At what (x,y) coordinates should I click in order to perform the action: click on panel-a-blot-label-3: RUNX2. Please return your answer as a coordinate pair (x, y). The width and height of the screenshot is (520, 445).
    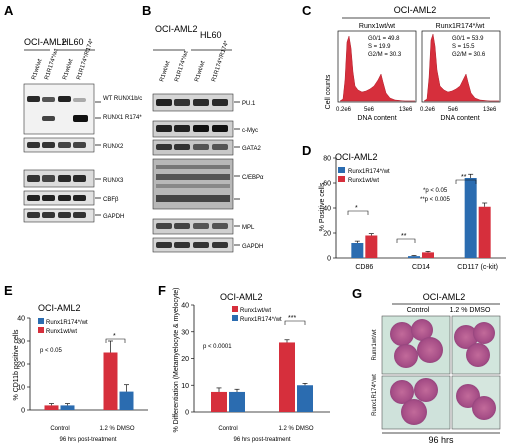
    Looking at the image, I should click on (113, 147).